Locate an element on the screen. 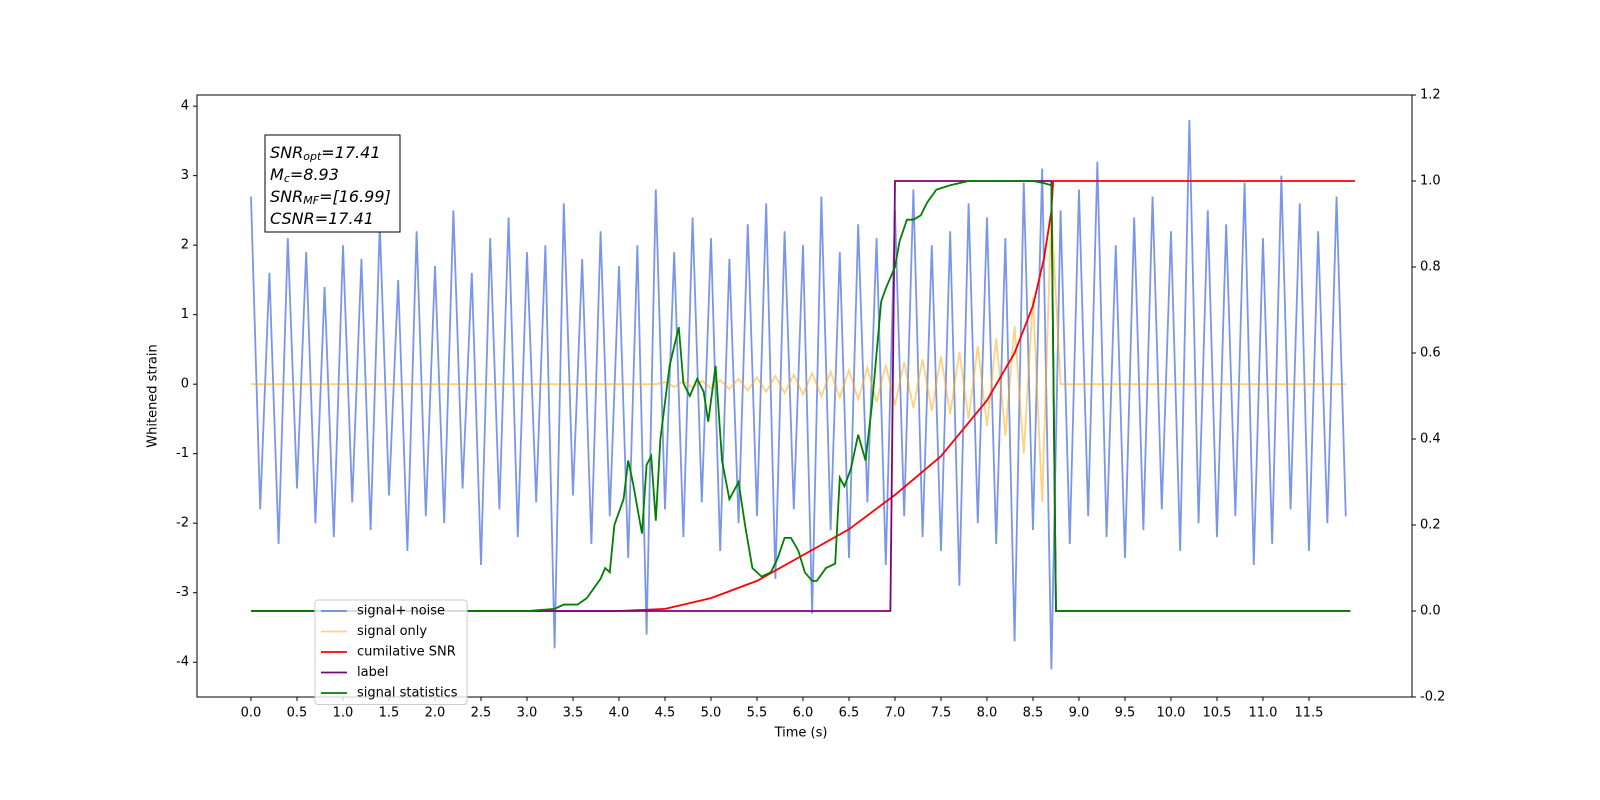  y-tick-label: 1 is located at coordinates (185, 314).